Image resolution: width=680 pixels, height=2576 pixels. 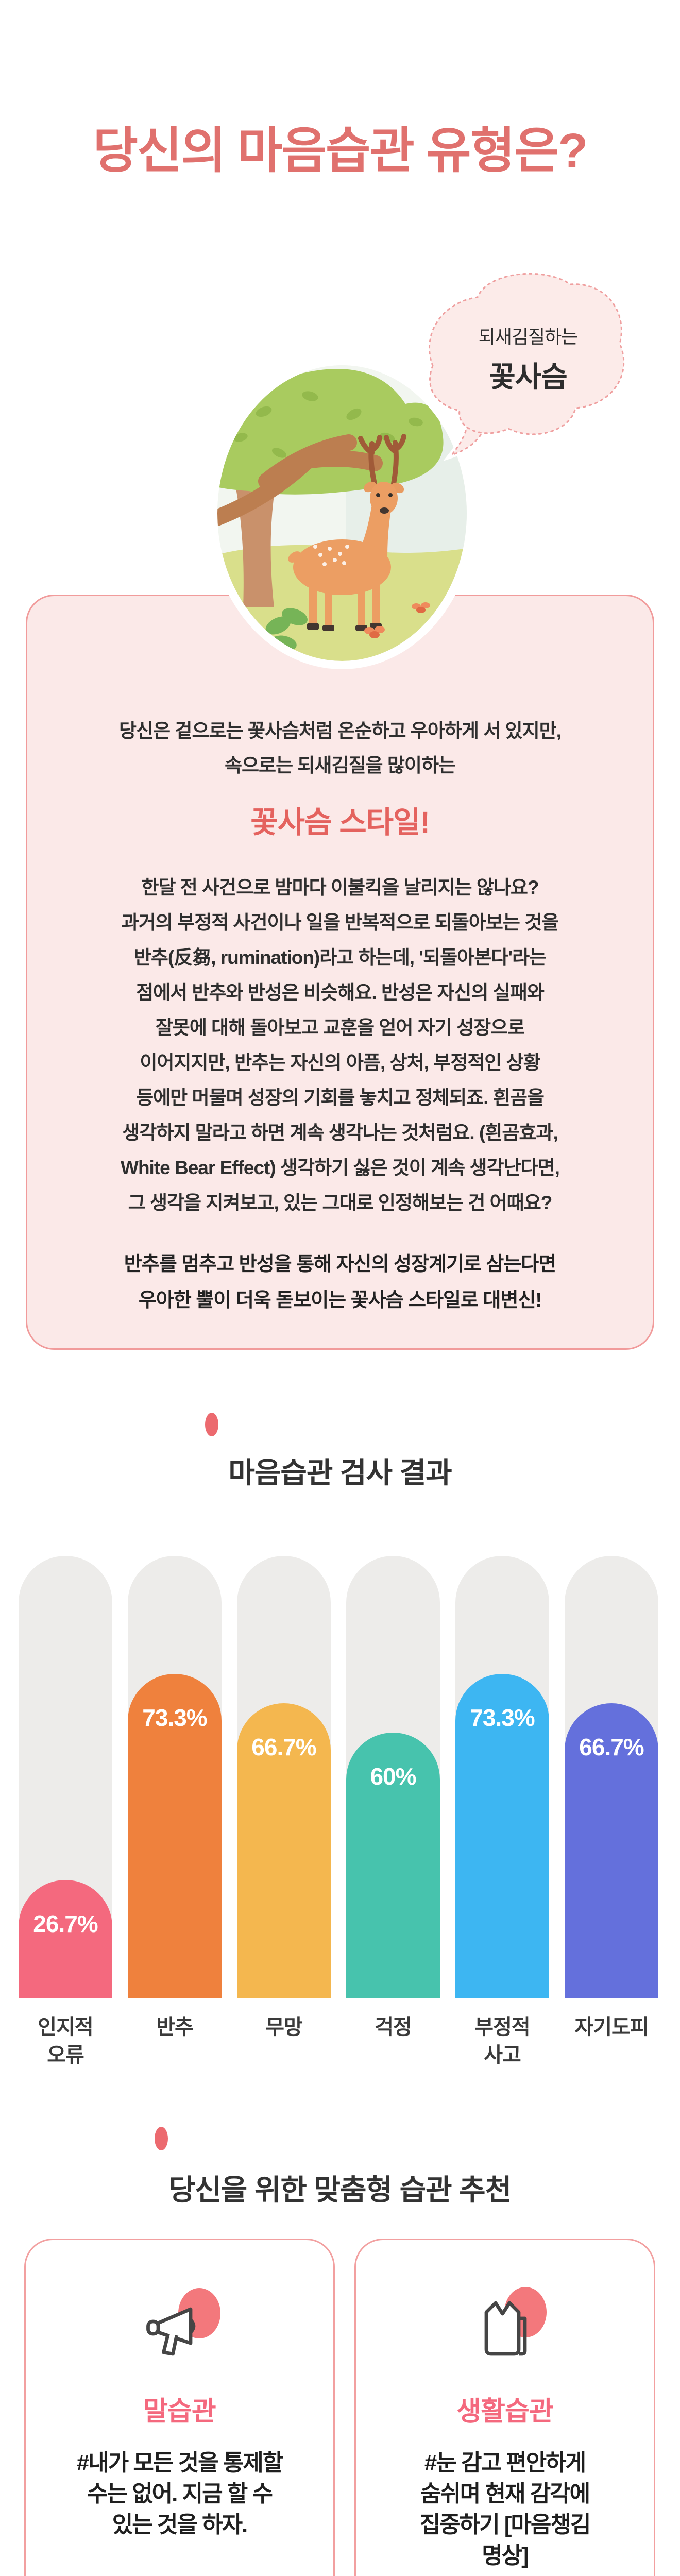 What do you see at coordinates (347, 532) in the screenshot?
I see `deer-icon` at bounding box center [347, 532].